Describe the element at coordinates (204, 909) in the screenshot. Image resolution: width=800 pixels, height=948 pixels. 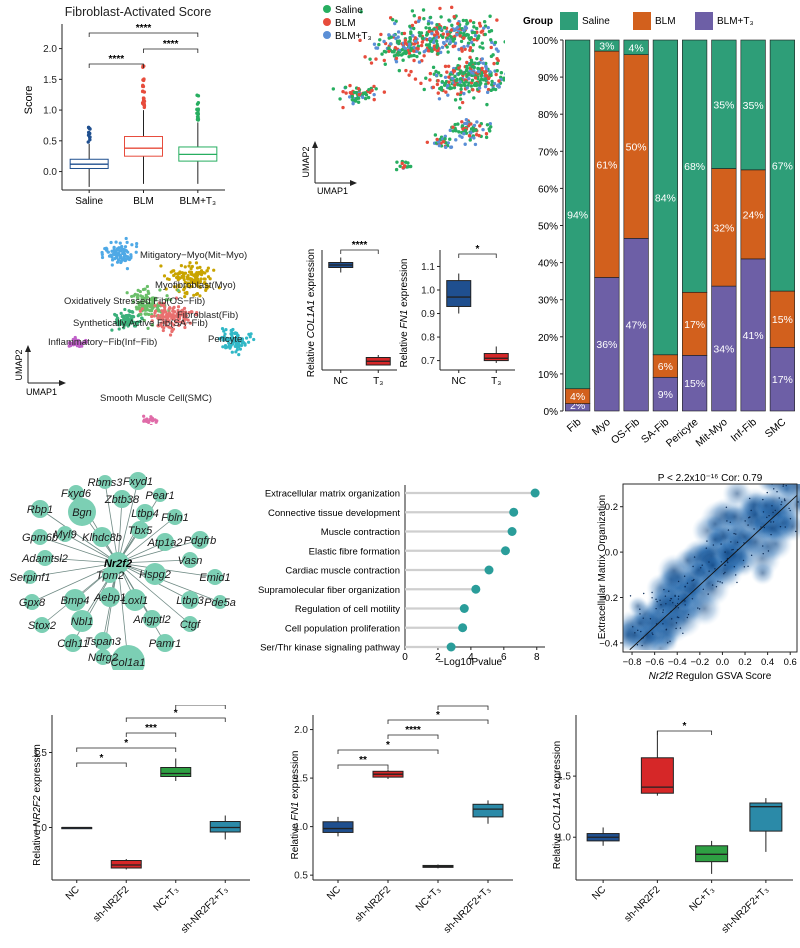
I see `x-tick-label: sh-NR2F2+T₃` at that location.